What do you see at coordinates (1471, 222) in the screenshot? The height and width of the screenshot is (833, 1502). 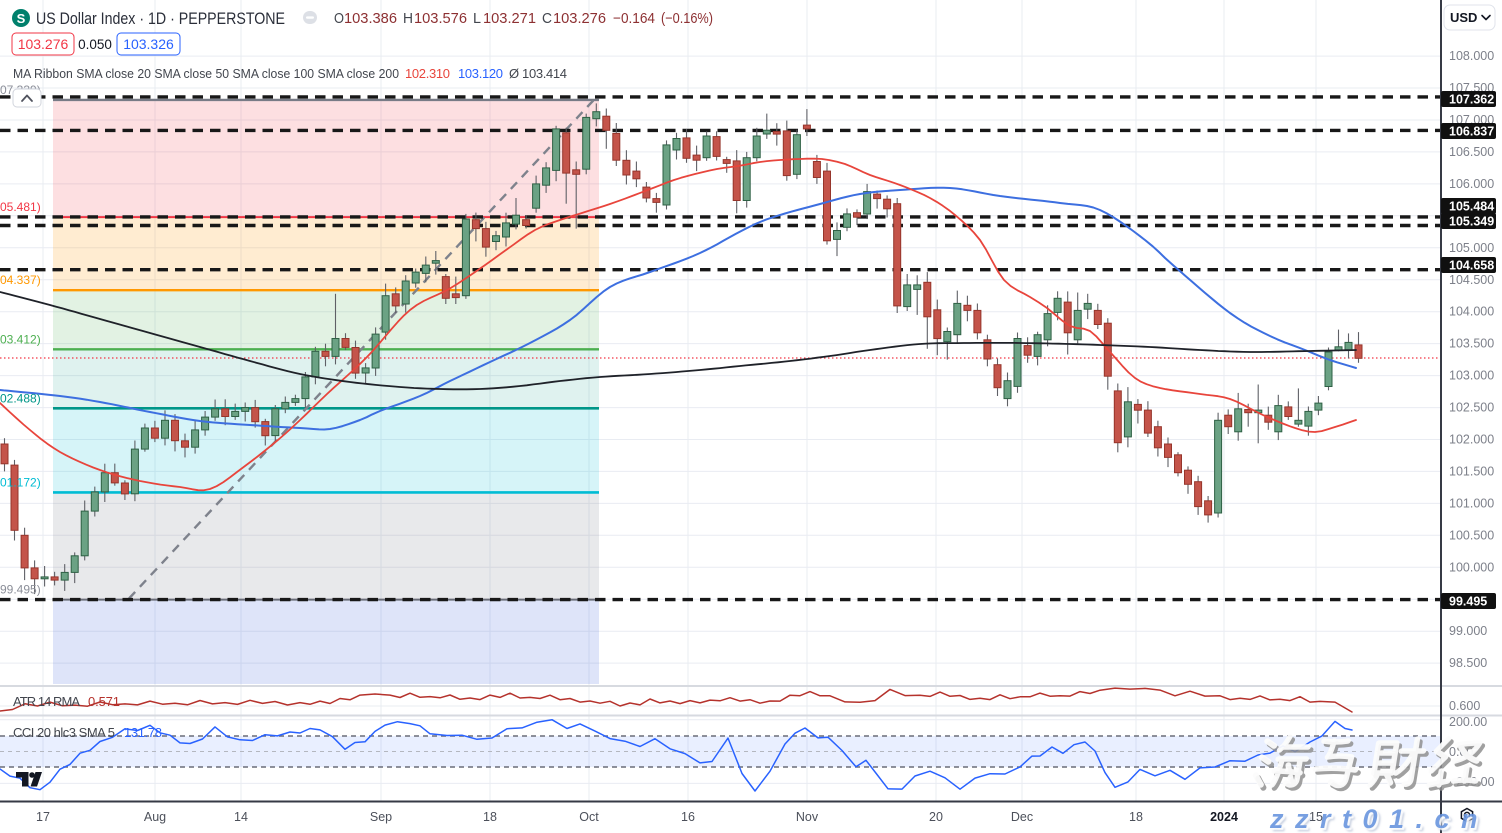 I see `svg-text: 105.349` at bounding box center [1471, 222].